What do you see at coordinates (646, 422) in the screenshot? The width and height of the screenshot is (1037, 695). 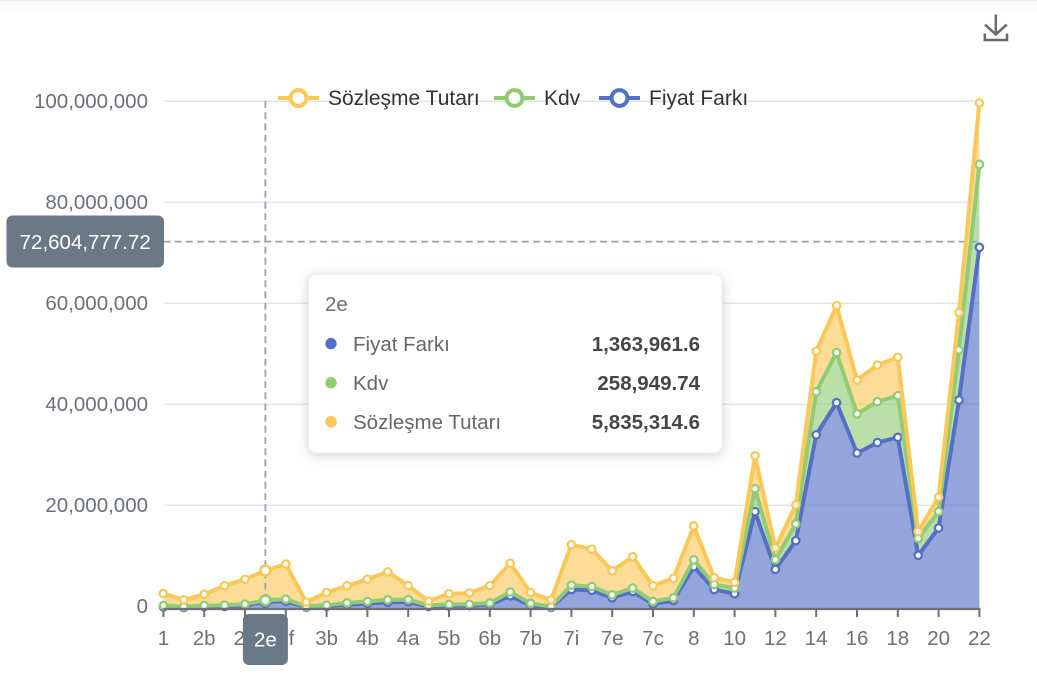 I see `svg-text: 5,835,314.6` at bounding box center [646, 422].